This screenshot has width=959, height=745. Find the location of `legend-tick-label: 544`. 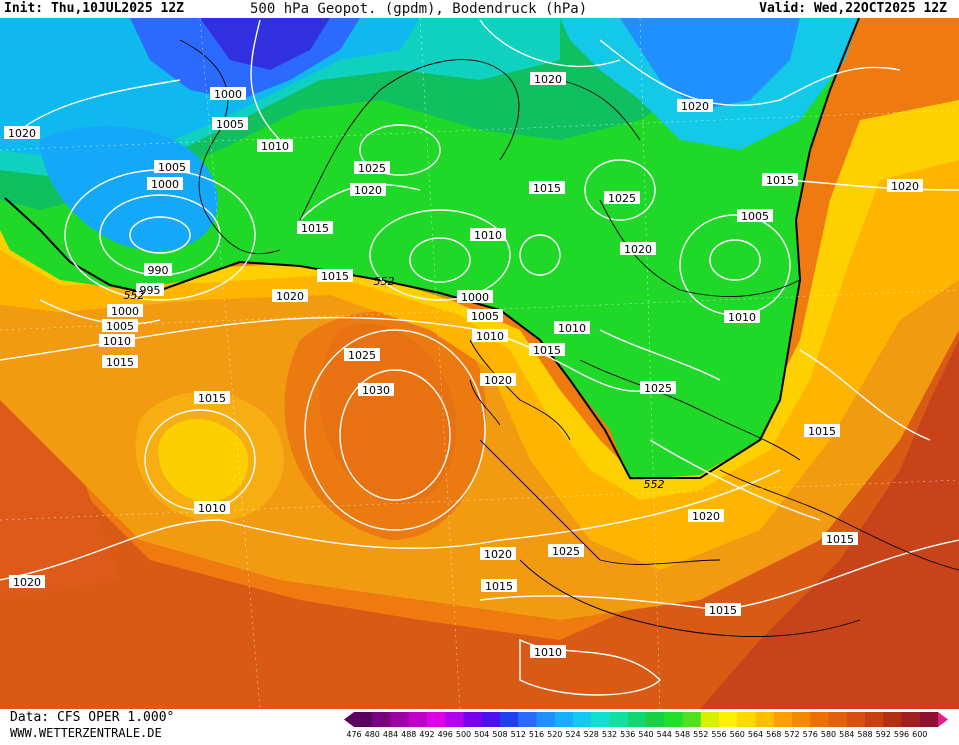

legend-tick-label: 544 is located at coordinates (664, 734).